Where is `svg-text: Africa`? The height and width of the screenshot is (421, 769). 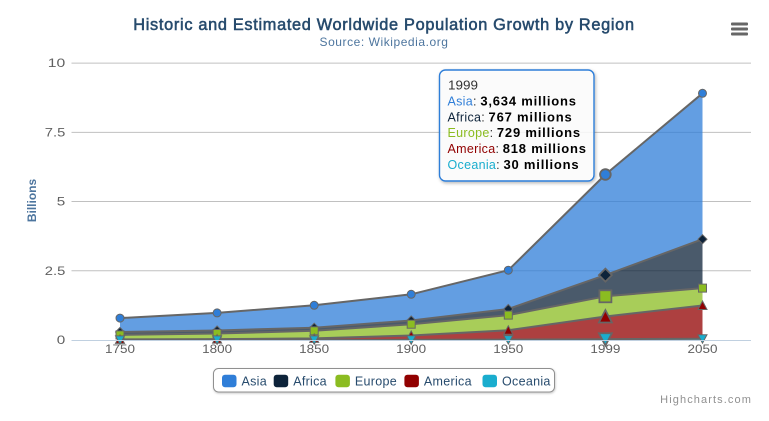 svg-text: Africa is located at coordinates (310, 382).